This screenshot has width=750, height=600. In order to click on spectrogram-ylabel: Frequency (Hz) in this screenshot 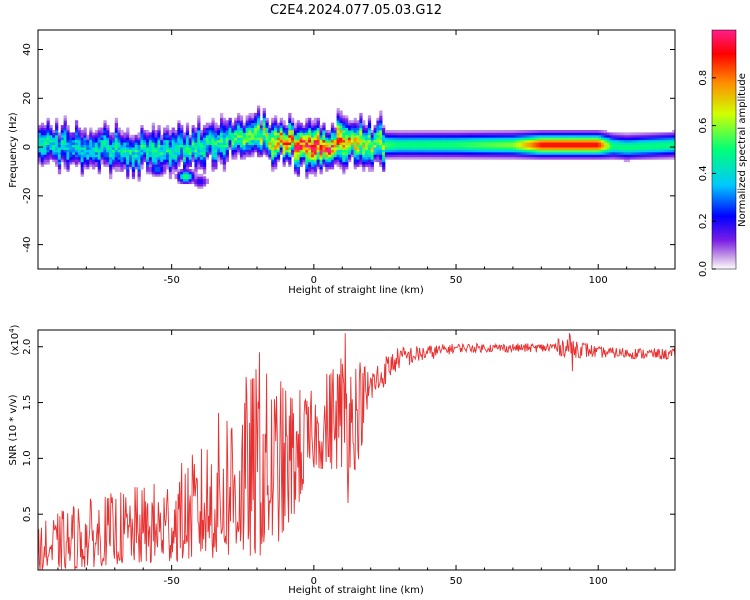, I will do `click(13, 150)`.